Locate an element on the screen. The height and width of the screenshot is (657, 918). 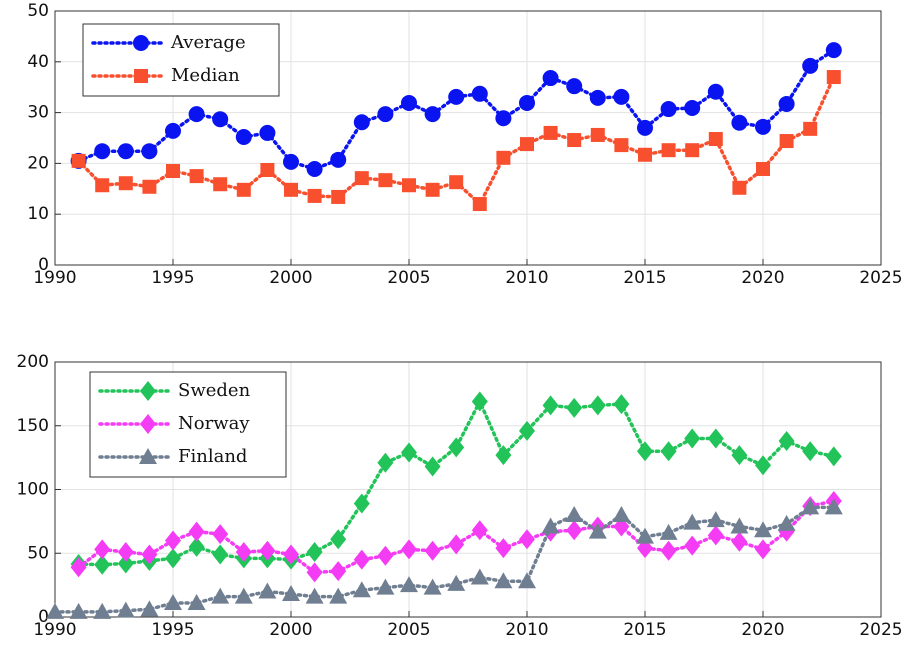
x-tick-label: 2025 is located at coordinates (880, 278).